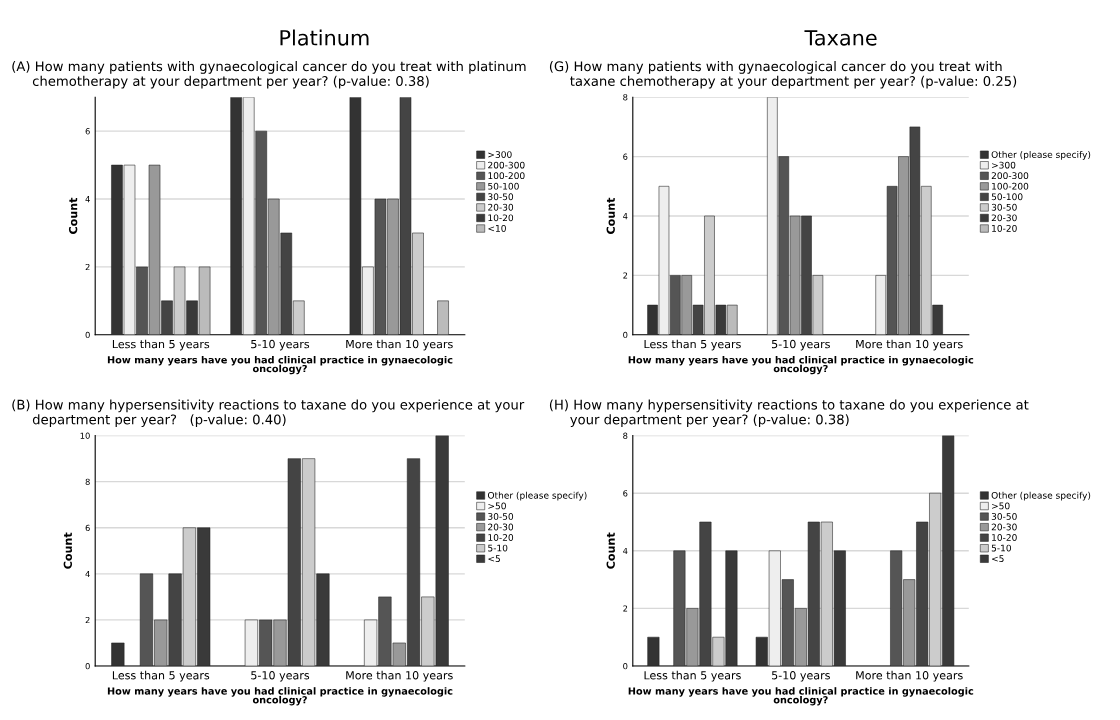 The image size is (1120, 720). What do you see at coordinates (268, 413) in the screenshot?
I see `chart-title: (B) How many hypersensitivity reactions to taxane do you experience at your department per year? (p-value: 0.40)` at bounding box center [268, 413].